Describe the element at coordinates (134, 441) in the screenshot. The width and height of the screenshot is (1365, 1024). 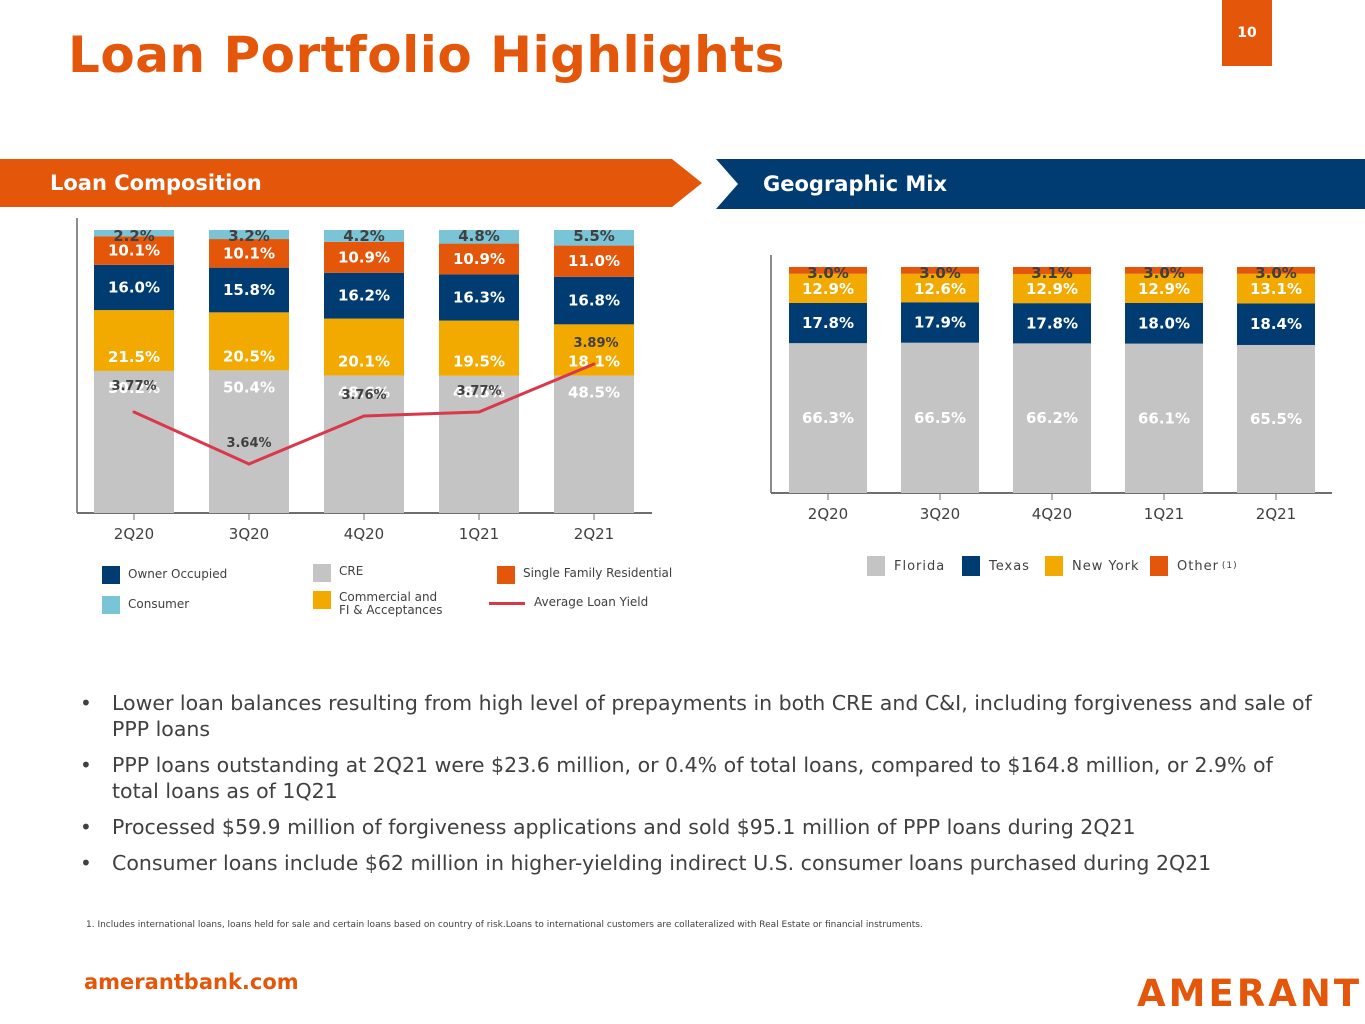
I see `bar-segment-cre` at that location.